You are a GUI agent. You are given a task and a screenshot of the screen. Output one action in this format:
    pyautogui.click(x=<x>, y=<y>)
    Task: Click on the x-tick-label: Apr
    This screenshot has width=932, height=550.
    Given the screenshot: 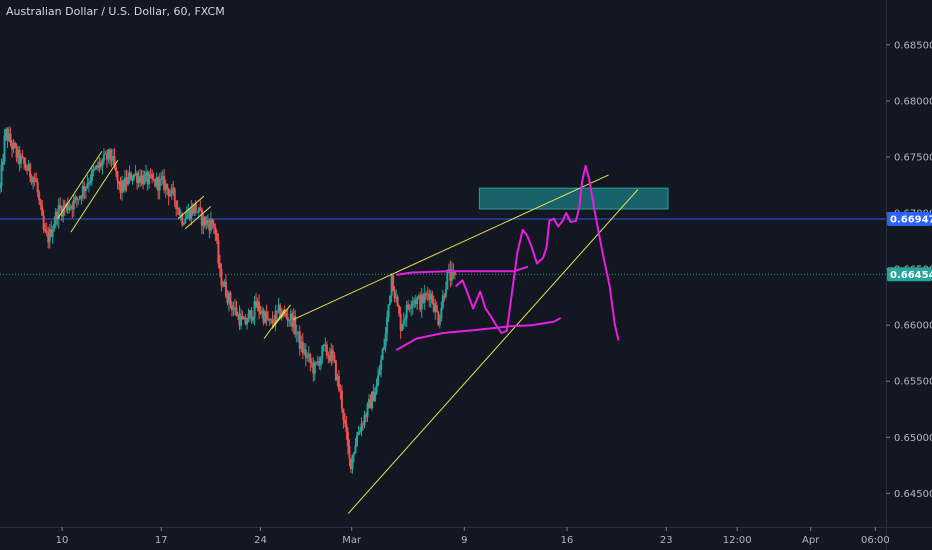 What is the action you would take?
    pyautogui.click(x=811, y=540)
    